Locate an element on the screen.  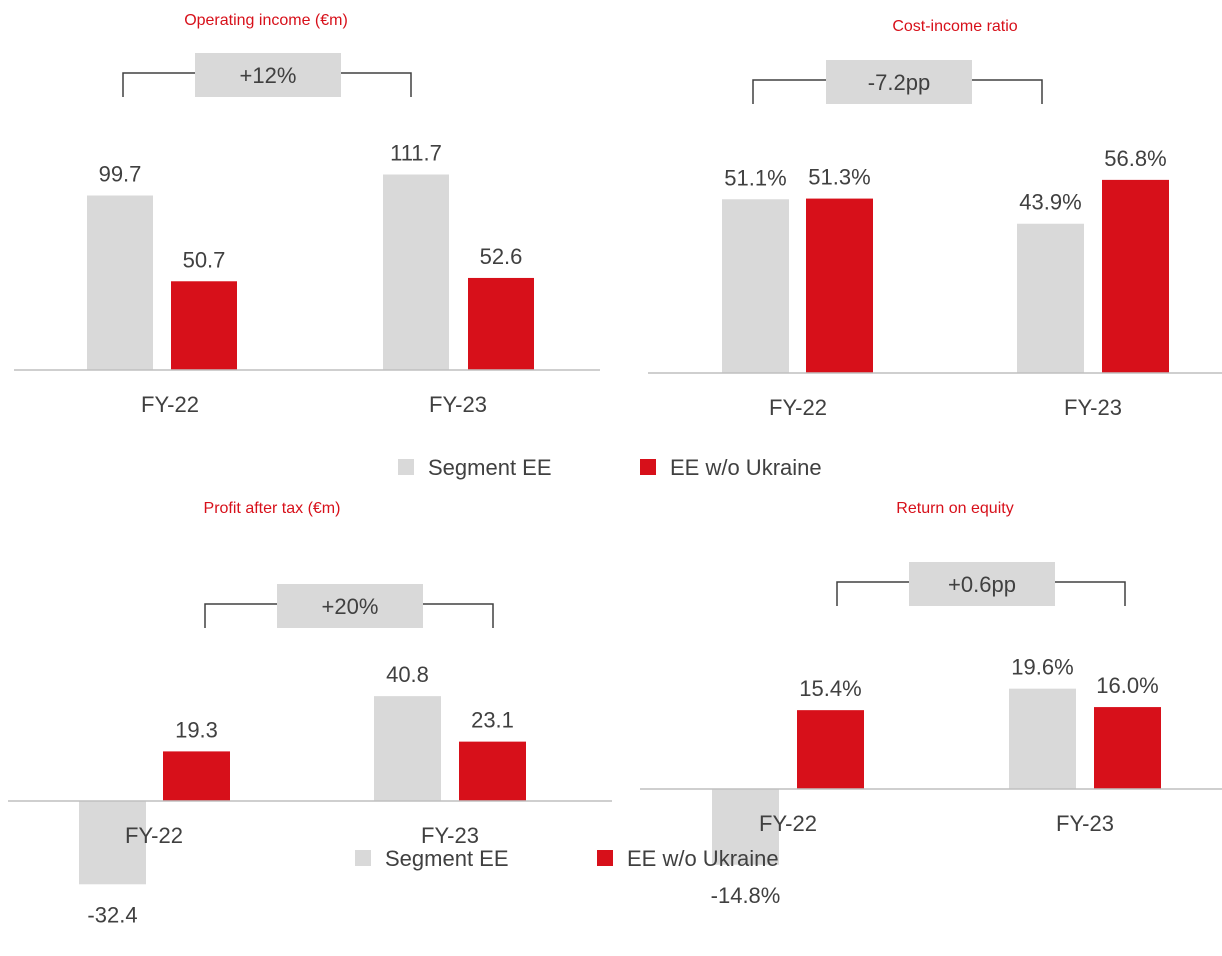
data-label: 43.9% is located at coordinates (1050, 202).